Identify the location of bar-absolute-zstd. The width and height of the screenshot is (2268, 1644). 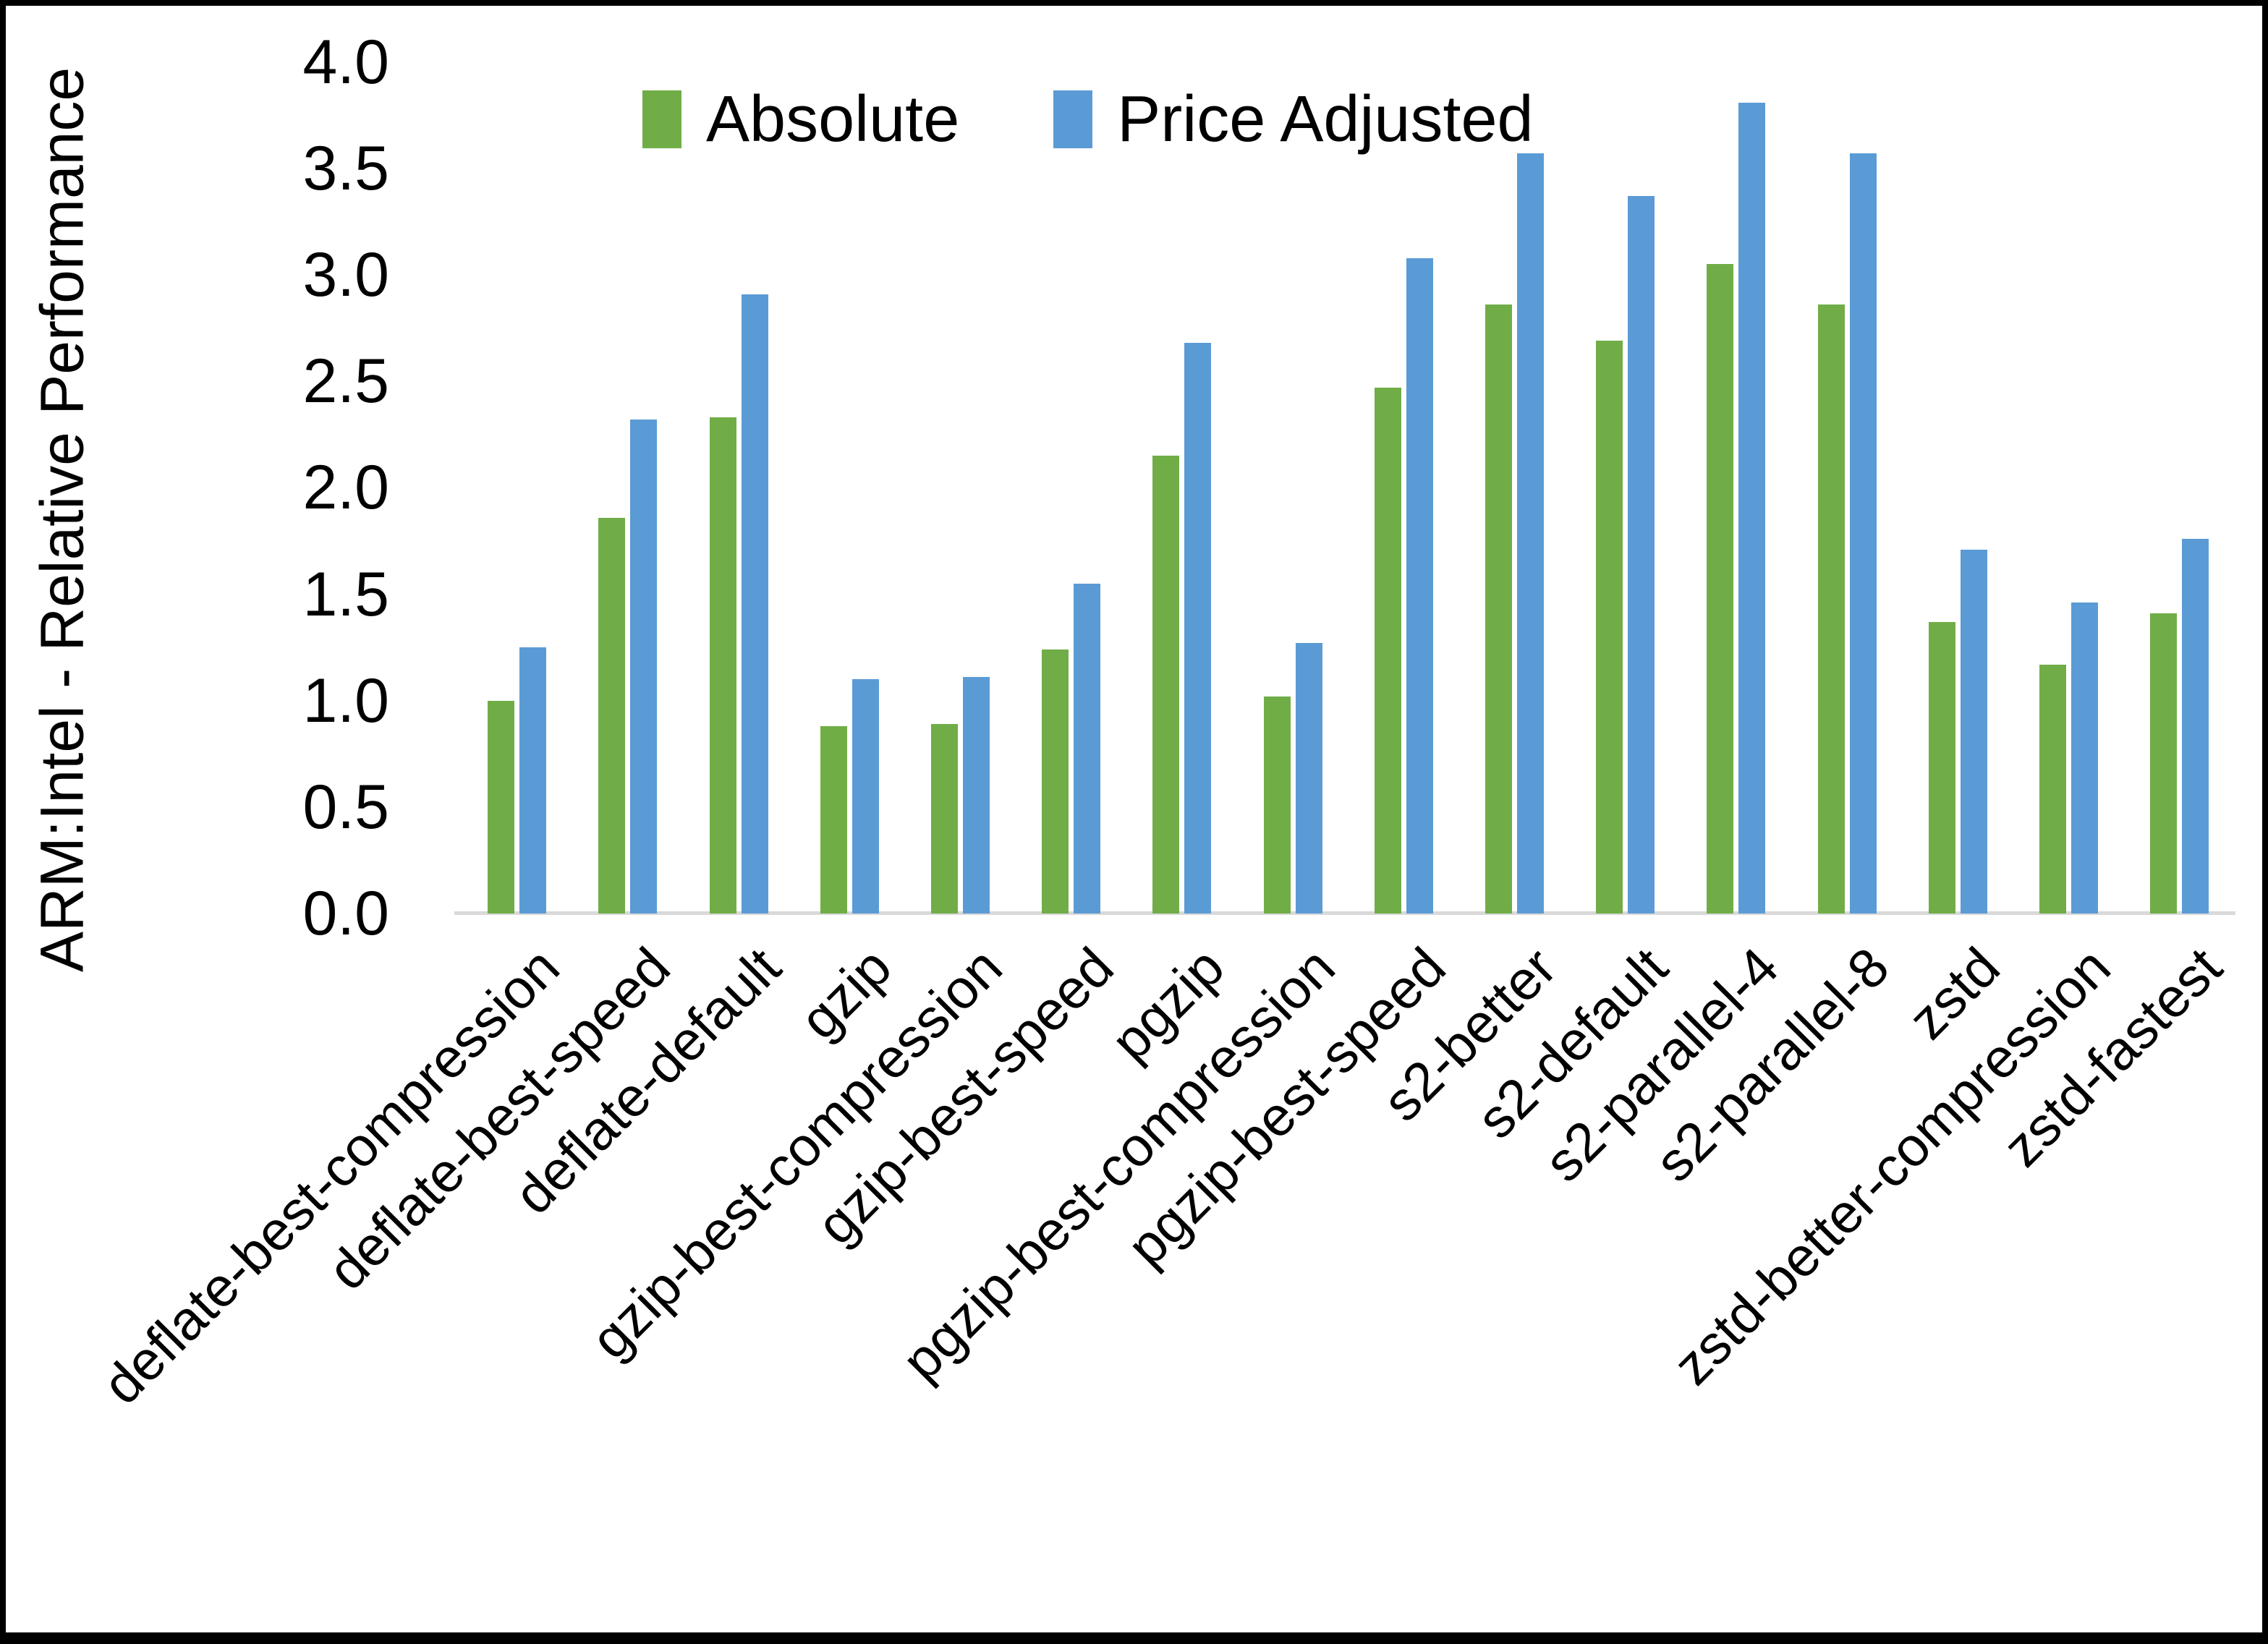
(1941, 767).